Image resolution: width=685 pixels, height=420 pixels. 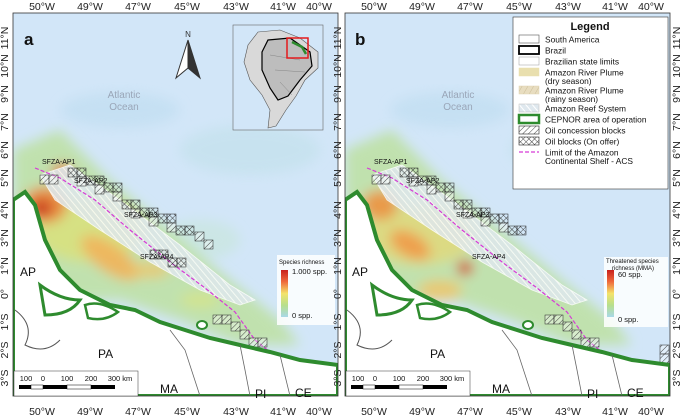 What do you see at coordinates (306, 290) in the screenshot?
I see `colorbar-a` at bounding box center [306, 290].